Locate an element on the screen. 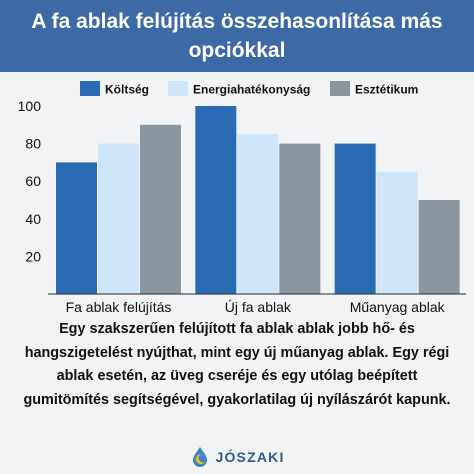  legend-label: Esztétikum is located at coordinates (386, 90).